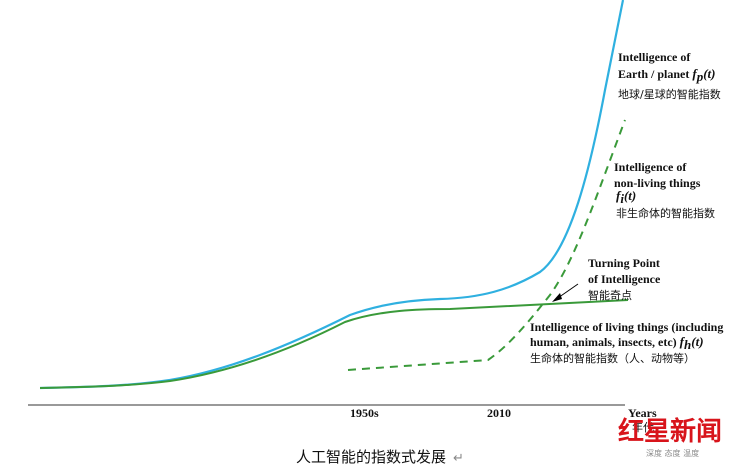  Describe the element at coordinates (458, 457) in the screenshot. I see `return-mark: ↵` at that location.